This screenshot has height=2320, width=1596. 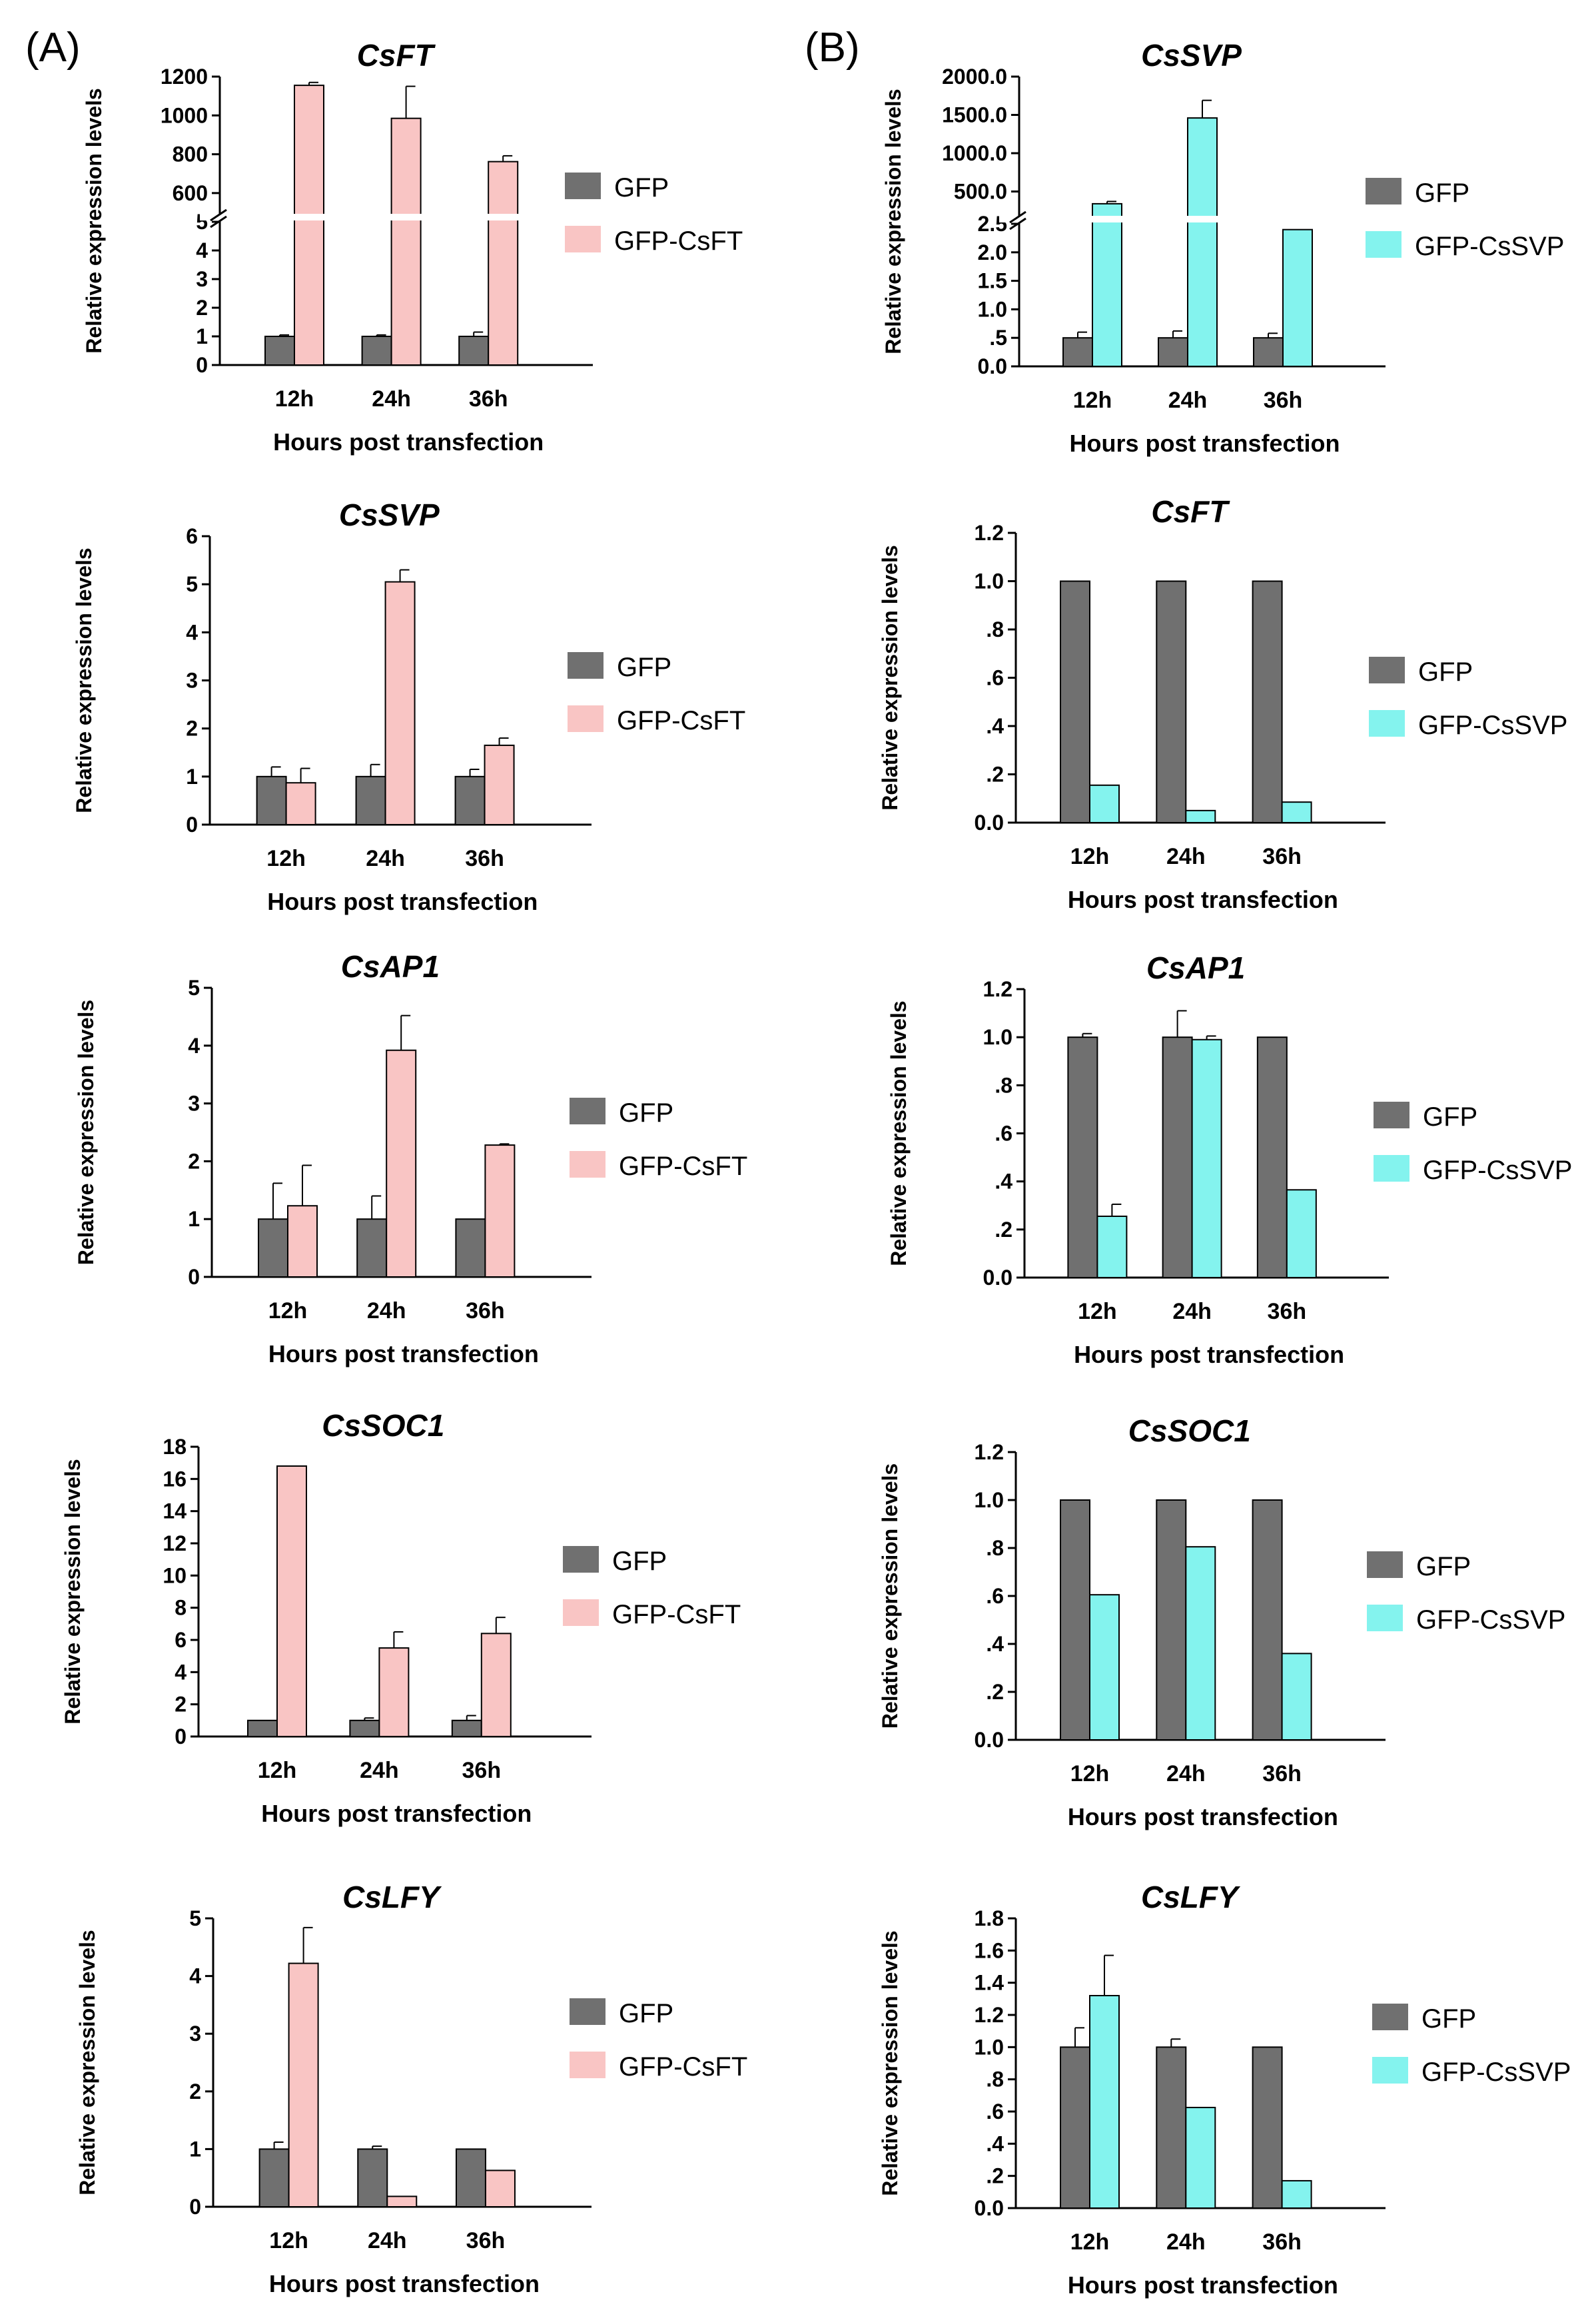 I want to click on y-tick-label: 2000.0, so click(x=974, y=77).